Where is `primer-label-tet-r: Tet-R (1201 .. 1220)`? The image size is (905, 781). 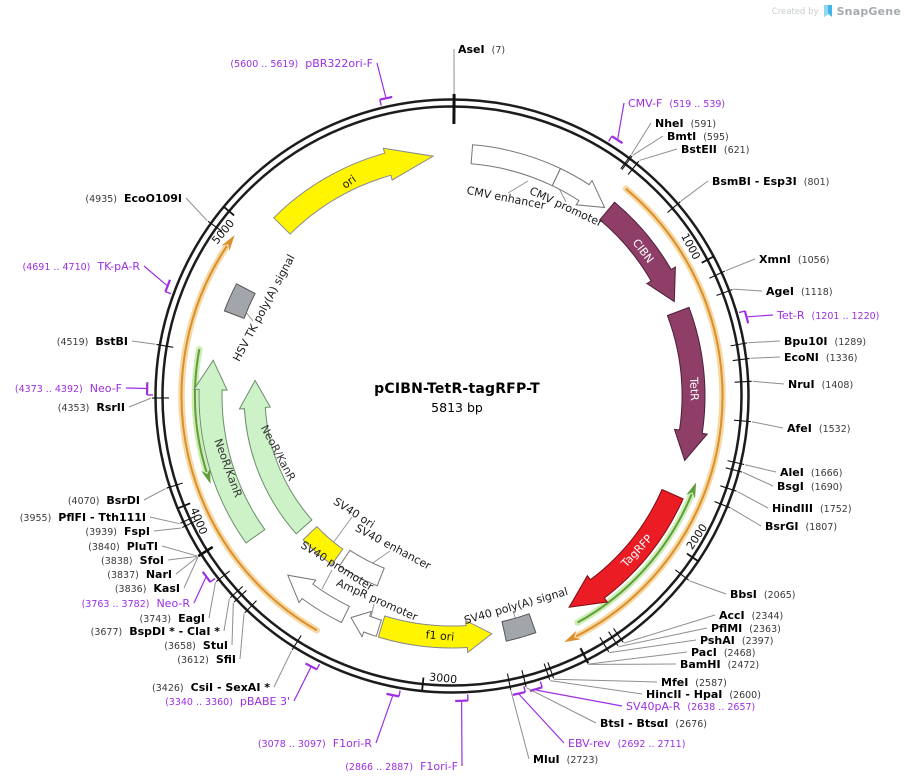
primer-label-tet-r: Tet-R (1201 .. 1220) is located at coordinates (828, 316).